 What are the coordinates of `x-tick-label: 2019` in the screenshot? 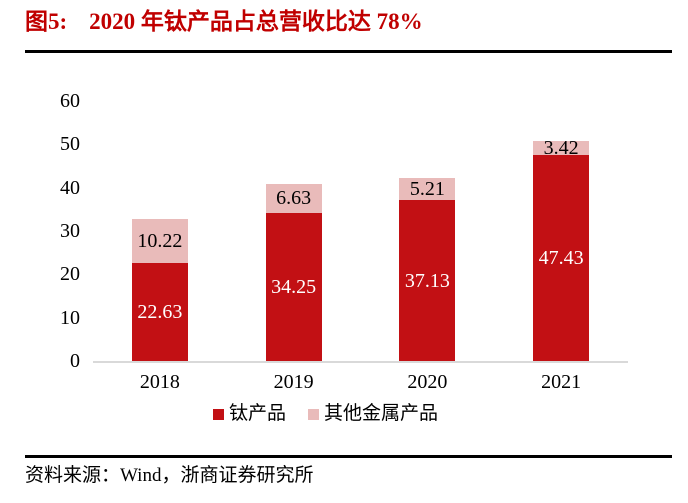 It's located at (293, 382).